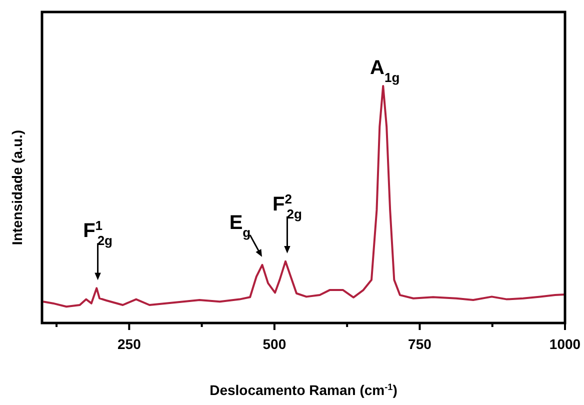 The width and height of the screenshot is (584, 405). I want to click on x-tick-label: 750, so click(420, 344).